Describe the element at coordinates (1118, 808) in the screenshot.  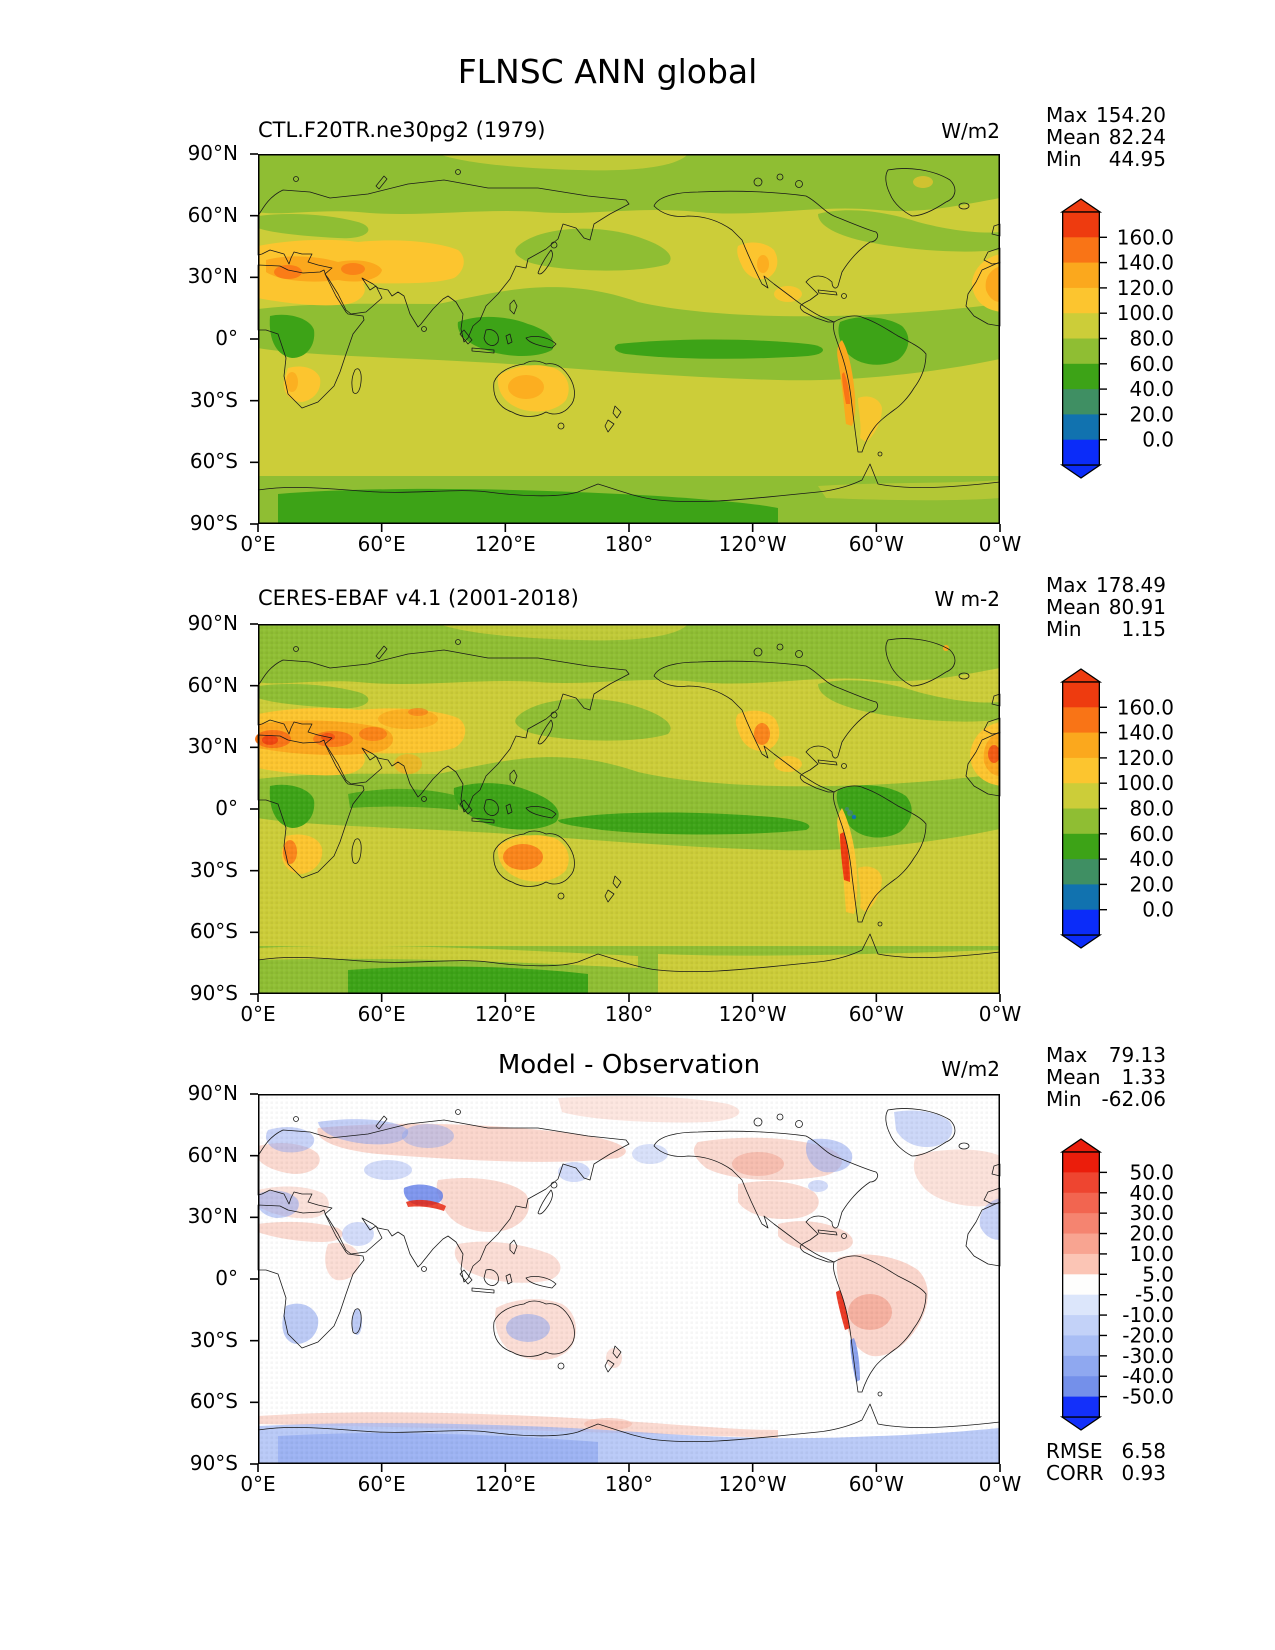
I see `panel2-colorbar: 160.0 140.0 120.0 100.0 80.0 60.0 40.0 20.0 0.0` at that location.